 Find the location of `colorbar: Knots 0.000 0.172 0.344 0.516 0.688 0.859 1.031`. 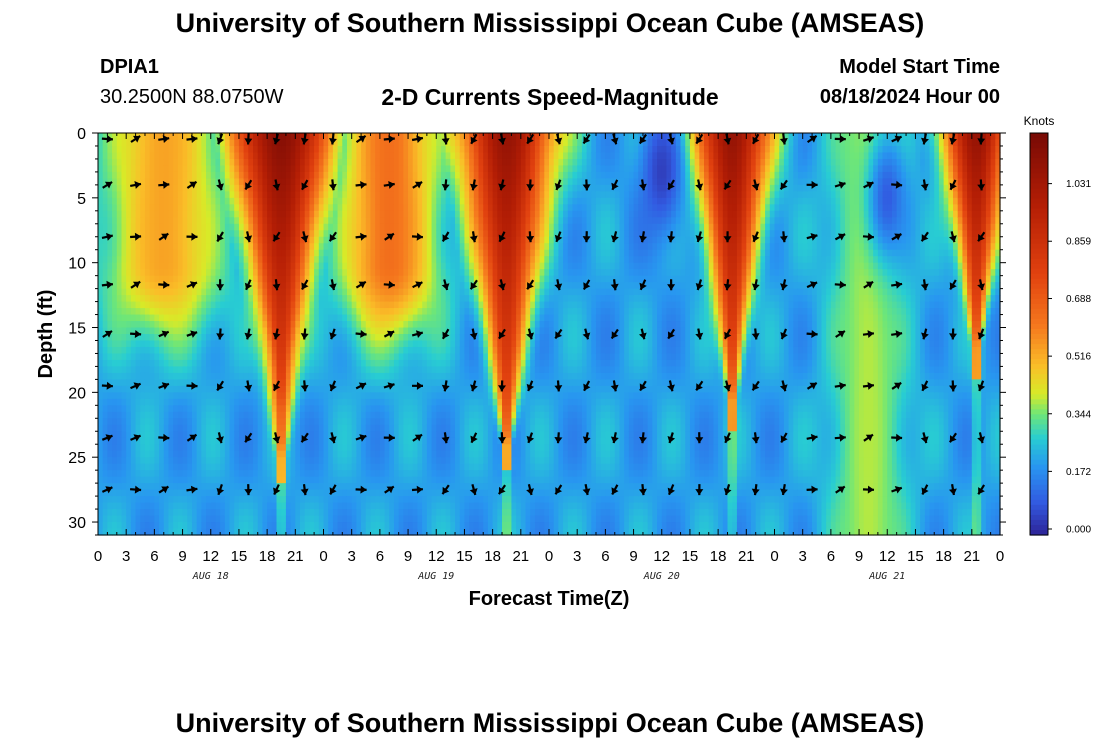

colorbar: Knots 0.000 0.172 0.344 0.516 0.688 0.859 1.031 is located at coordinates (1057, 325).